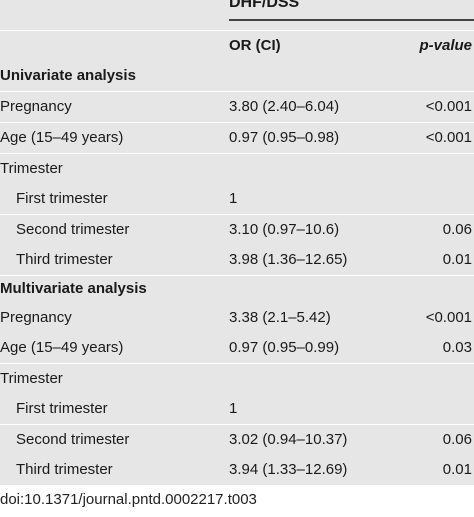 The height and width of the screenshot is (517, 474). What do you see at coordinates (73, 288) in the screenshot?
I see `section-title: Multivariate analysis` at bounding box center [73, 288].